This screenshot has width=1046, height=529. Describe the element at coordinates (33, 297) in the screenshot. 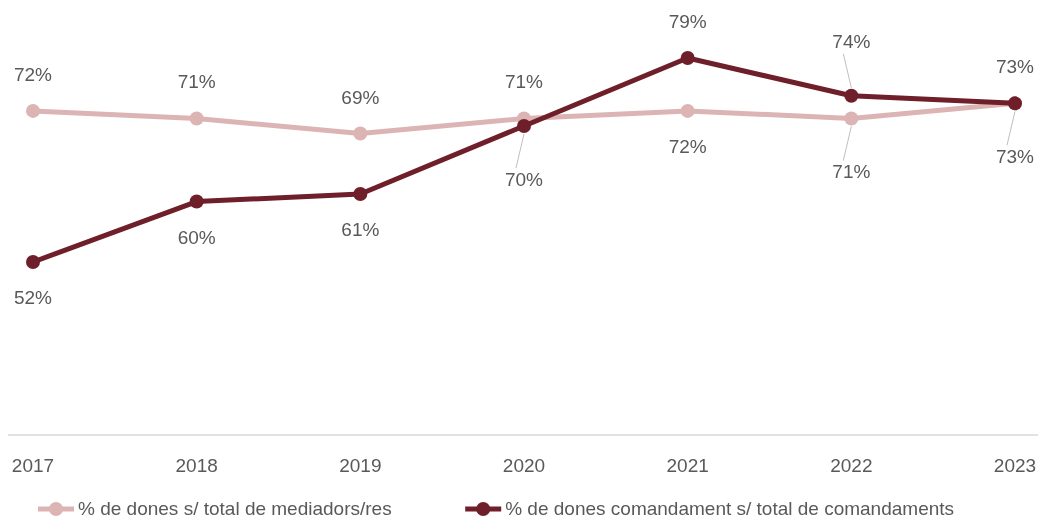

I see `data-label: 52%` at that location.